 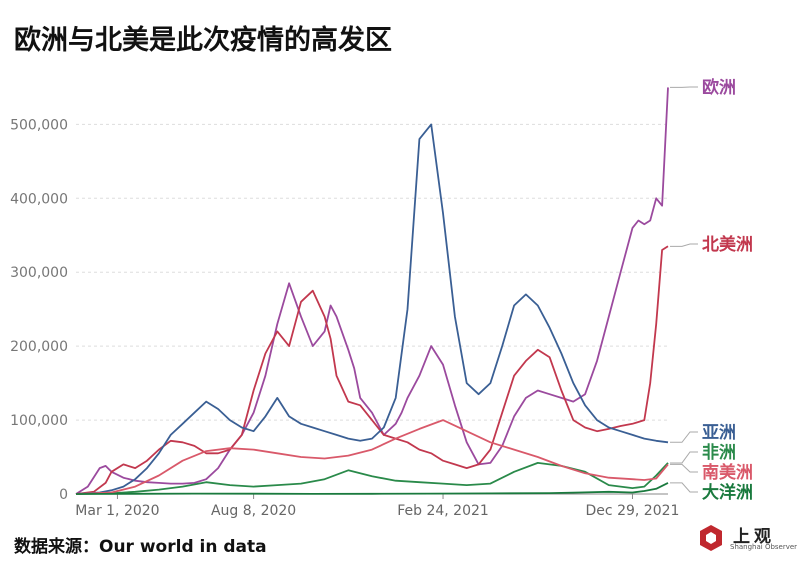 I want to click on y-tick-label: 100,000, so click(x=39, y=421).